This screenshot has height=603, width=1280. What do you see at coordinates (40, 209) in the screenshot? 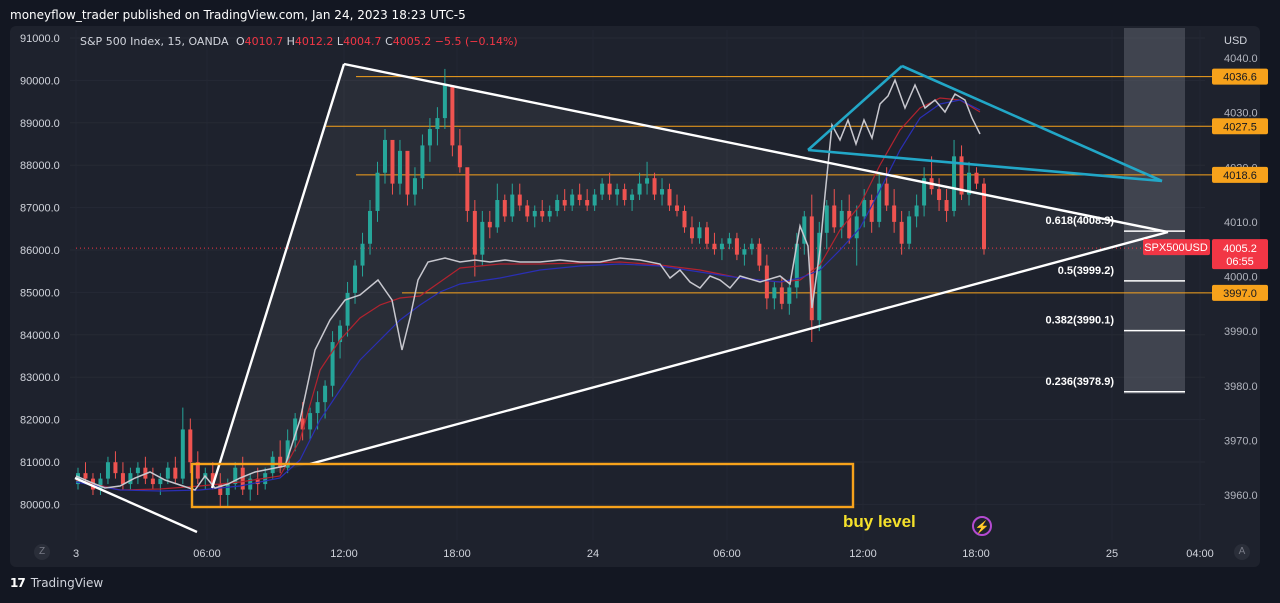
I see `left-axis-tick: 87000.0` at bounding box center [40, 209].